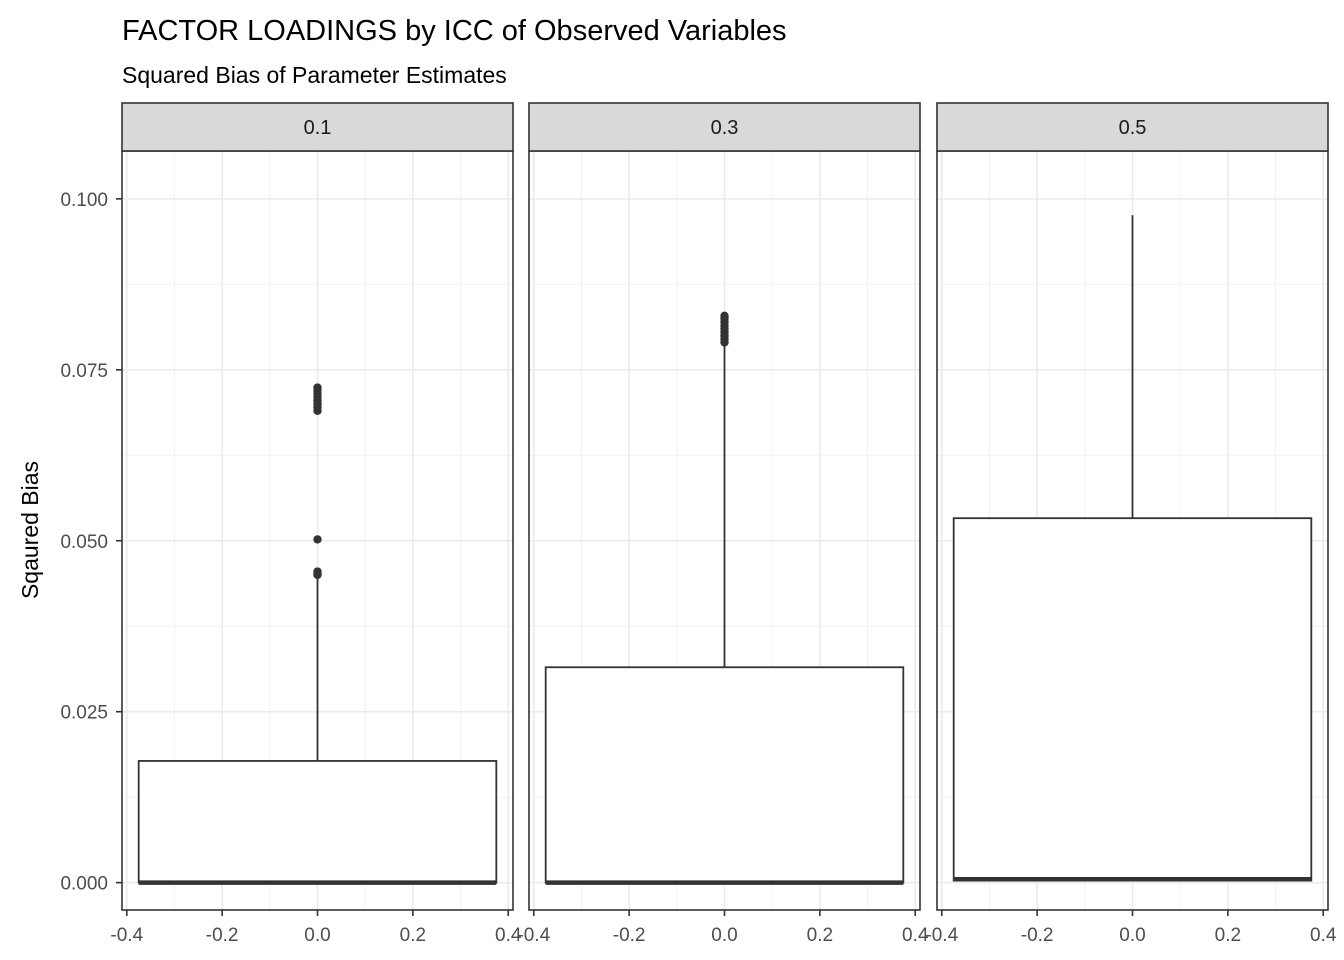  What do you see at coordinates (84, 713) in the screenshot?
I see `y-tick-label: 0.025` at bounding box center [84, 713].